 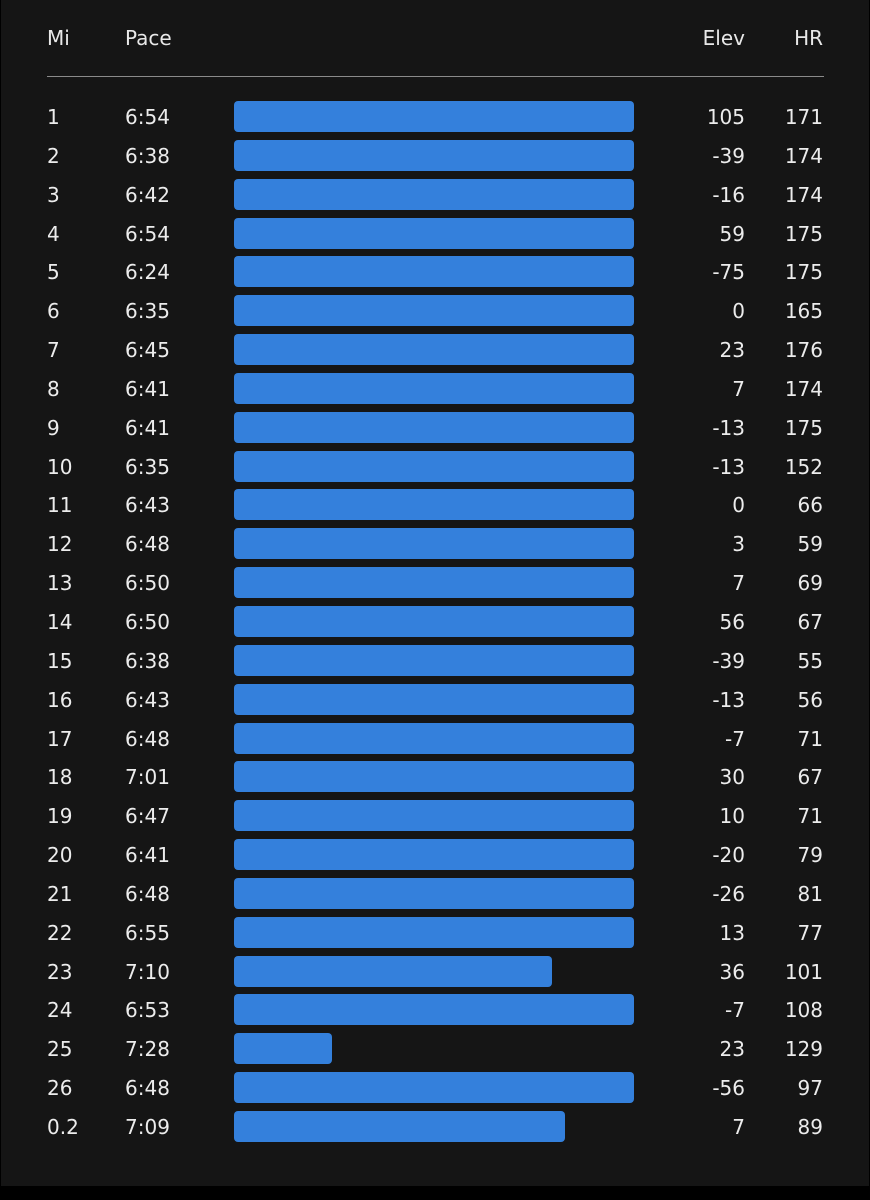 What do you see at coordinates (60, 544) in the screenshot?
I see `split-mile: 12` at bounding box center [60, 544].